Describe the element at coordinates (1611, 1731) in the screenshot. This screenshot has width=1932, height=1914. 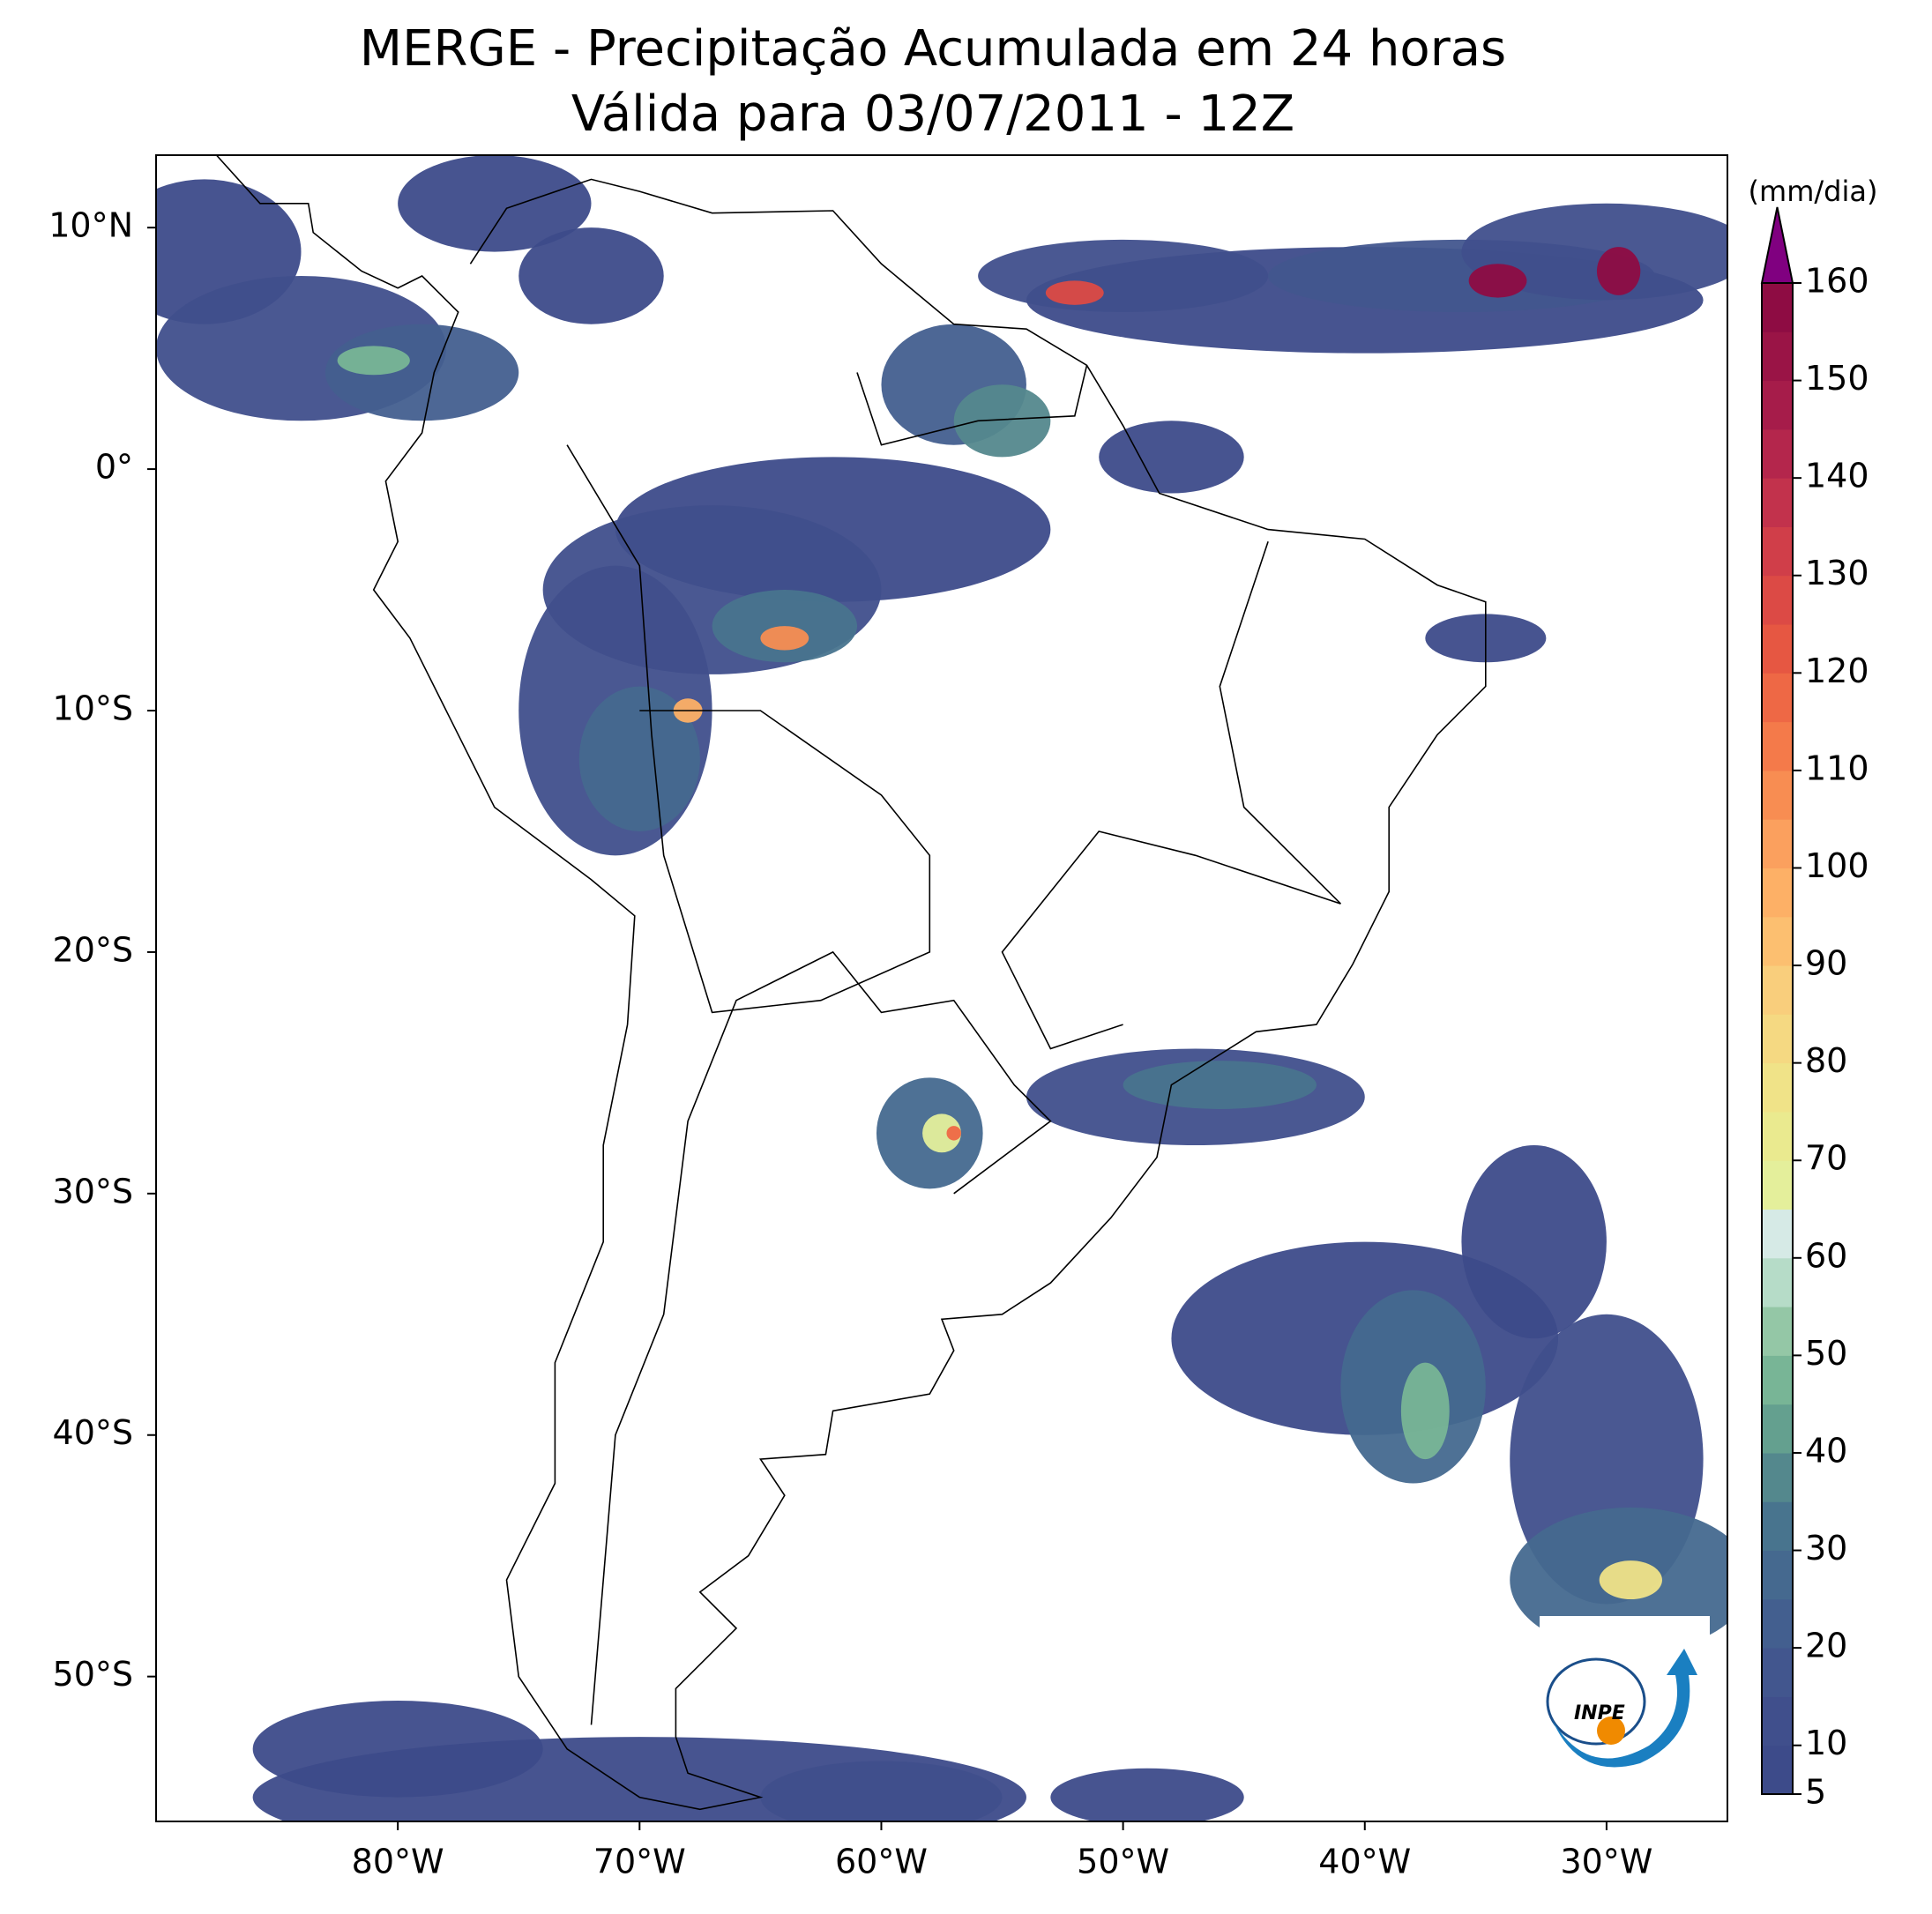
I see `logo-sun` at that location.